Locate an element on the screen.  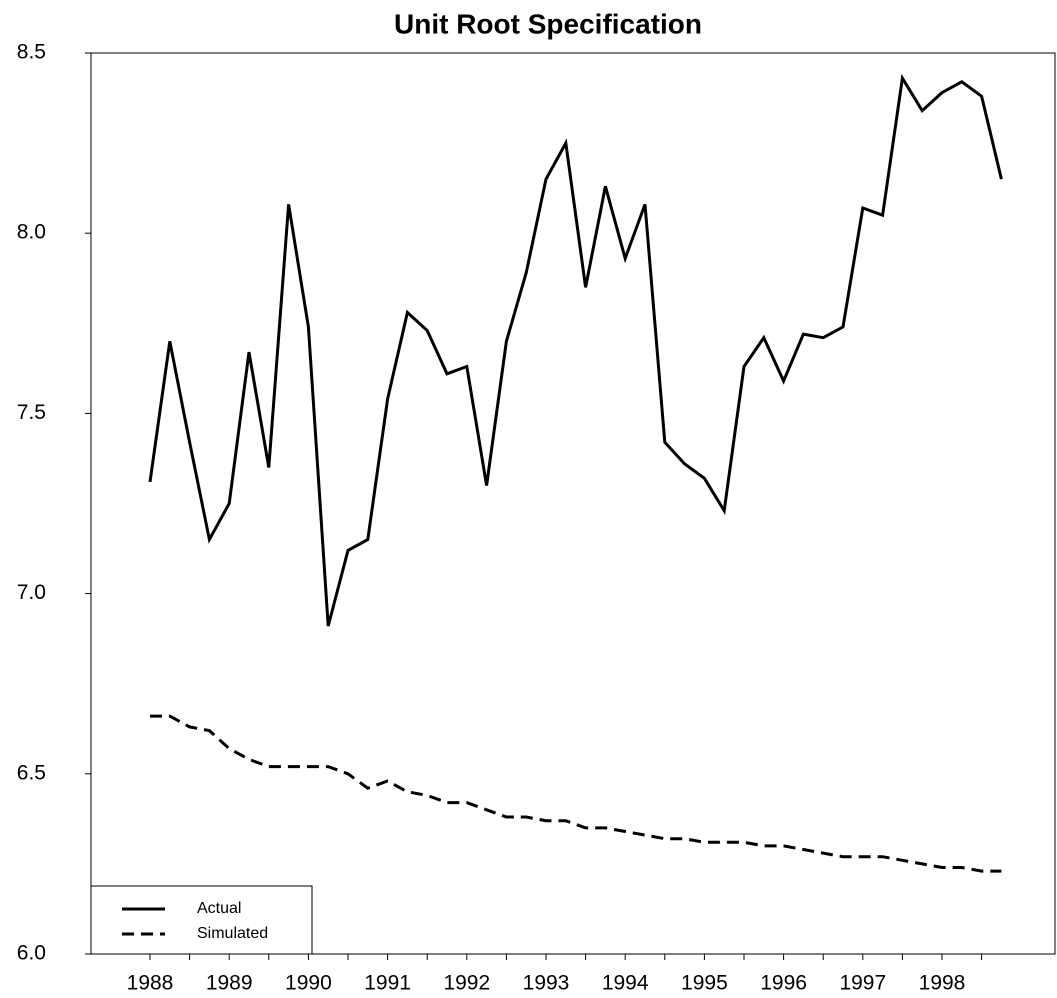
legend-box is located at coordinates (201, 920).